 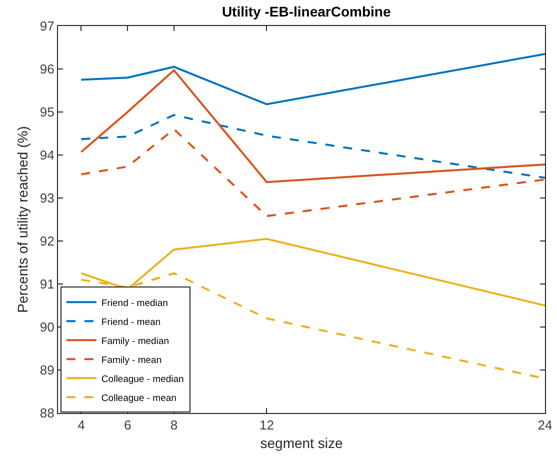 I want to click on x-tick-label: 6, so click(x=128, y=425).